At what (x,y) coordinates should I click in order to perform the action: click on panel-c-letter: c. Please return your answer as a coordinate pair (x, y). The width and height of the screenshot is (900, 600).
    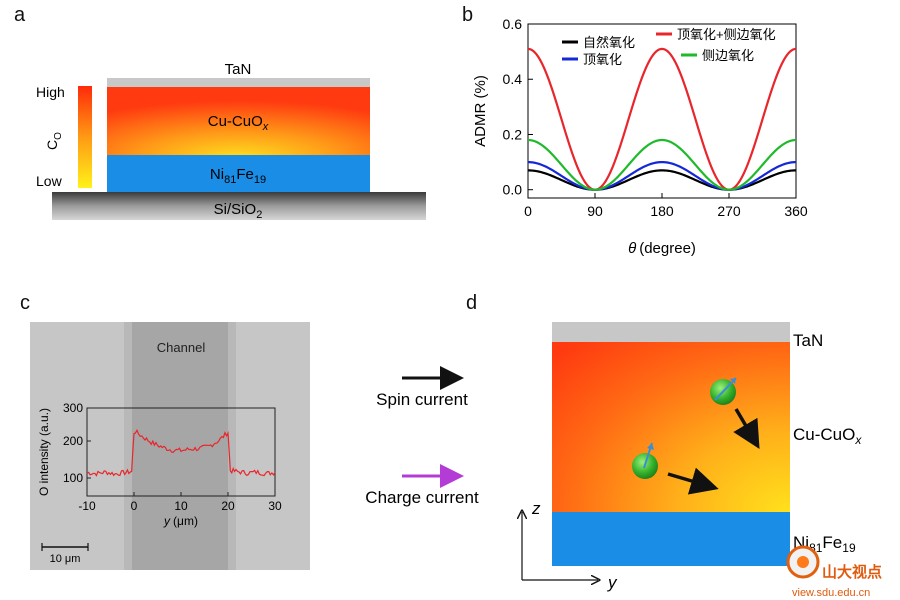
    Looking at the image, I should click on (25, 303).